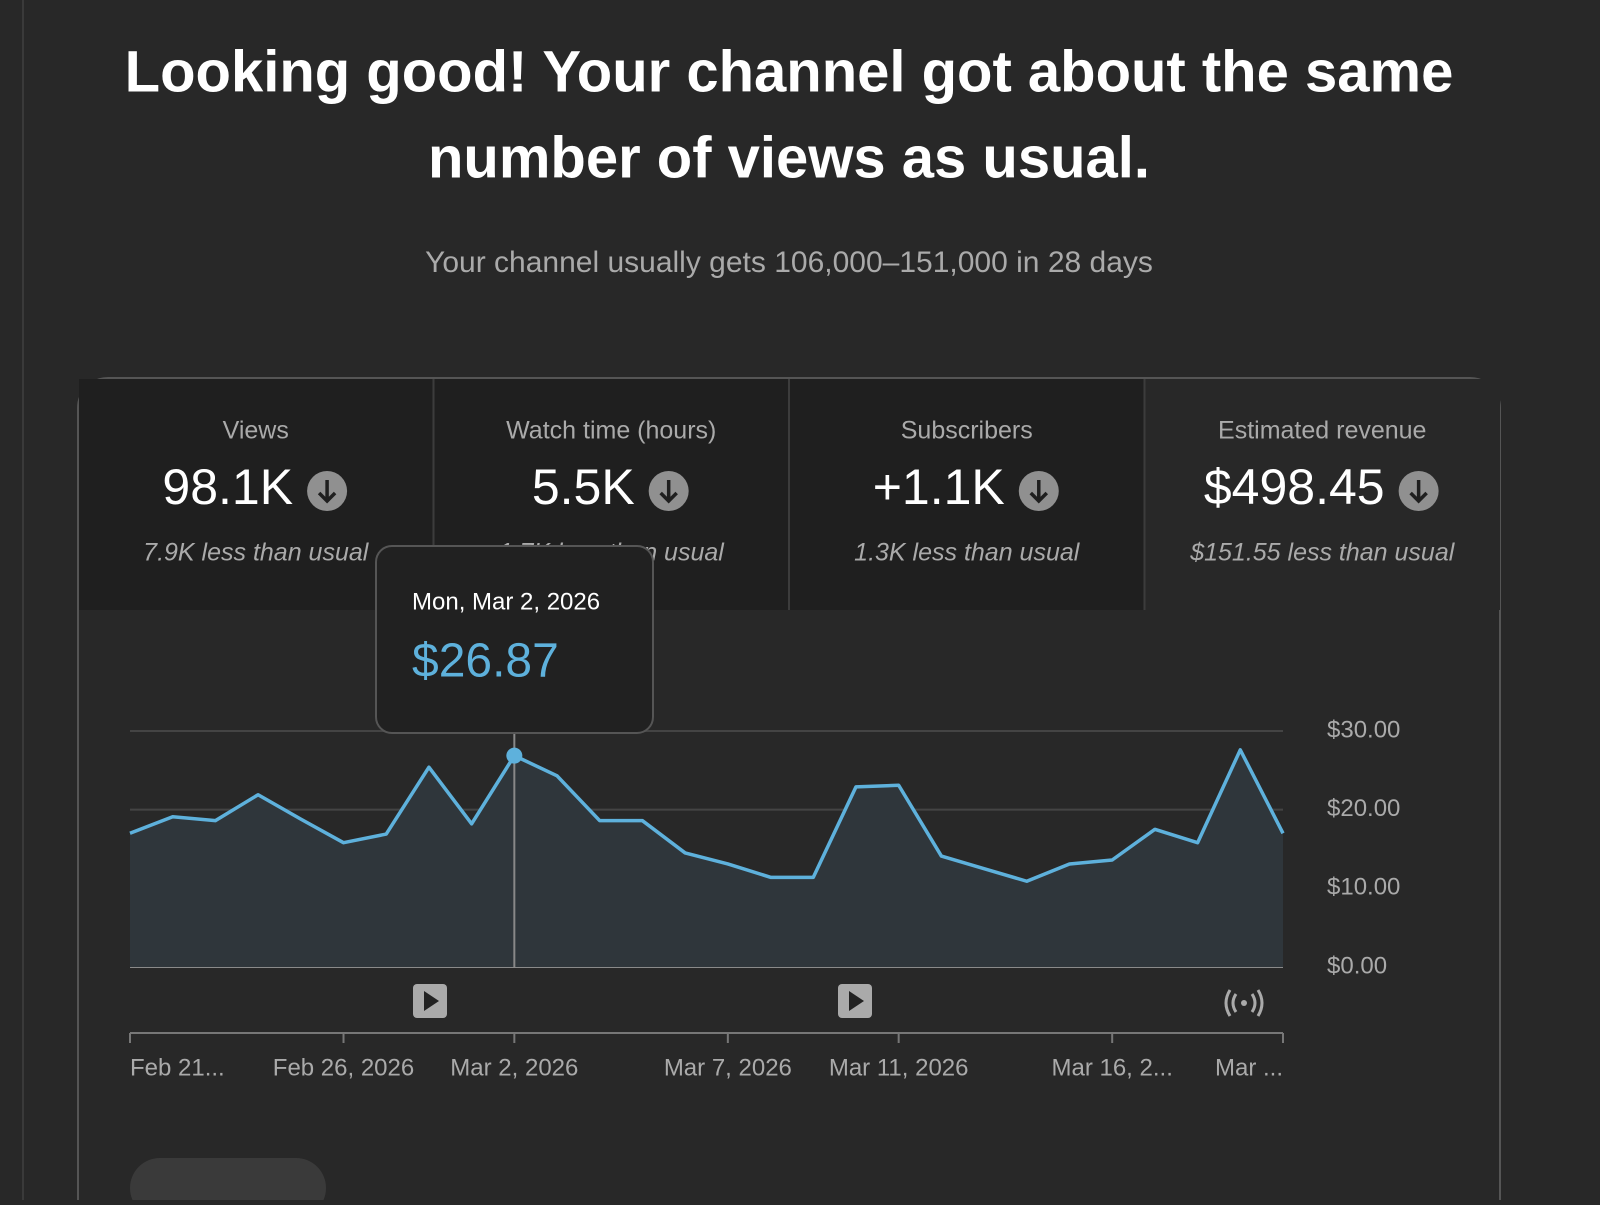  Describe the element at coordinates (707, 816) in the screenshot. I see `line` at that location.